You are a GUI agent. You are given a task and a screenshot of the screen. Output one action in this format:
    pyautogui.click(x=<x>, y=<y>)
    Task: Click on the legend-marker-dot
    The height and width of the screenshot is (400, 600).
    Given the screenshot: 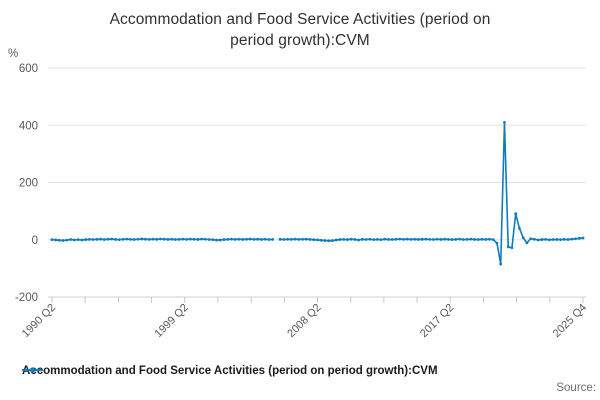 What is the action you would take?
    pyautogui.click(x=32, y=370)
    